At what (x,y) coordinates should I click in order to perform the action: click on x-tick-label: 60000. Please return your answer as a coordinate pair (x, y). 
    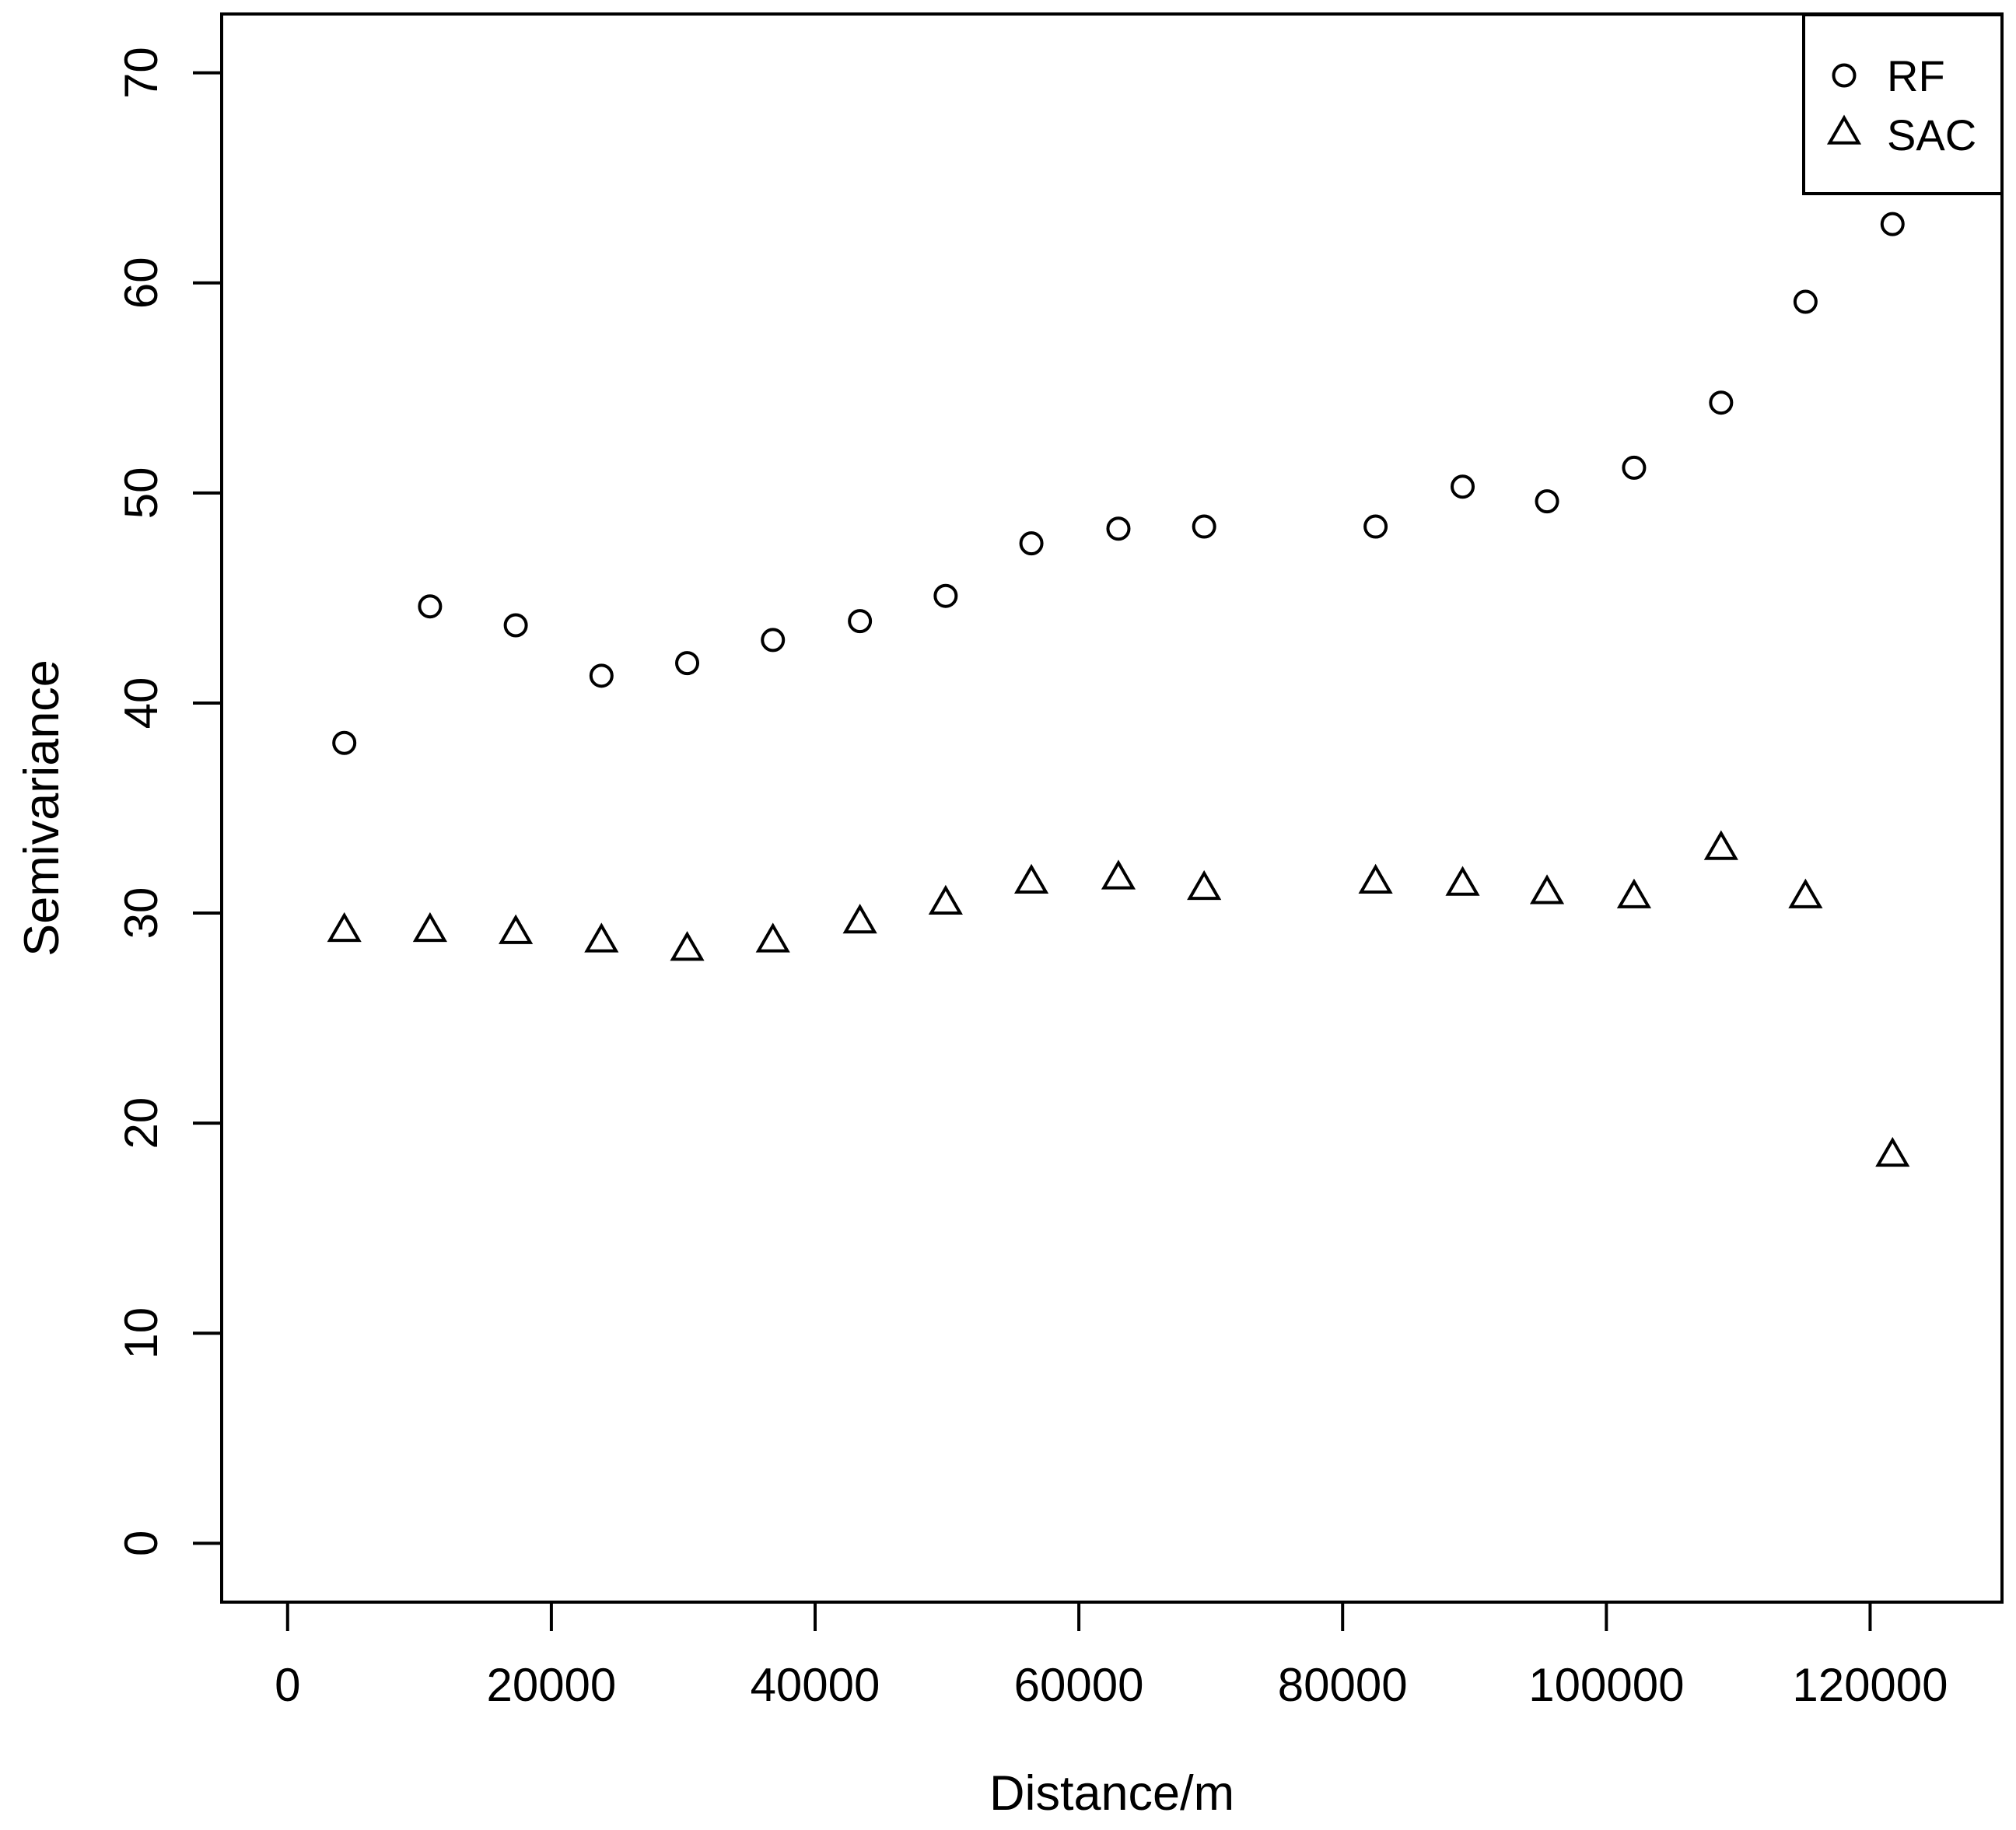
    Looking at the image, I should click on (1079, 1685).